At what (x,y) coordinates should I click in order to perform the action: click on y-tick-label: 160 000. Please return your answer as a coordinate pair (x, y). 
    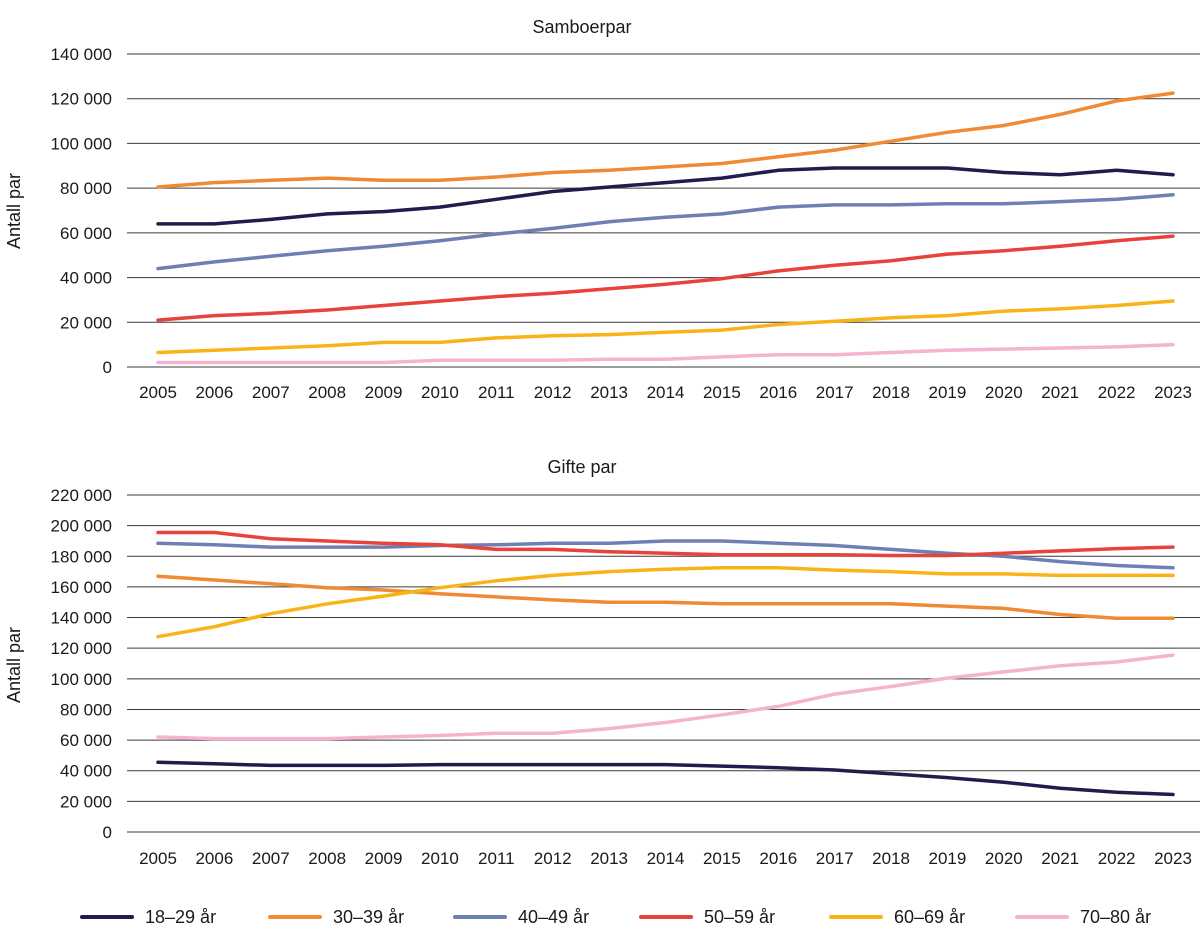
    Looking at the image, I should click on (81, 587).